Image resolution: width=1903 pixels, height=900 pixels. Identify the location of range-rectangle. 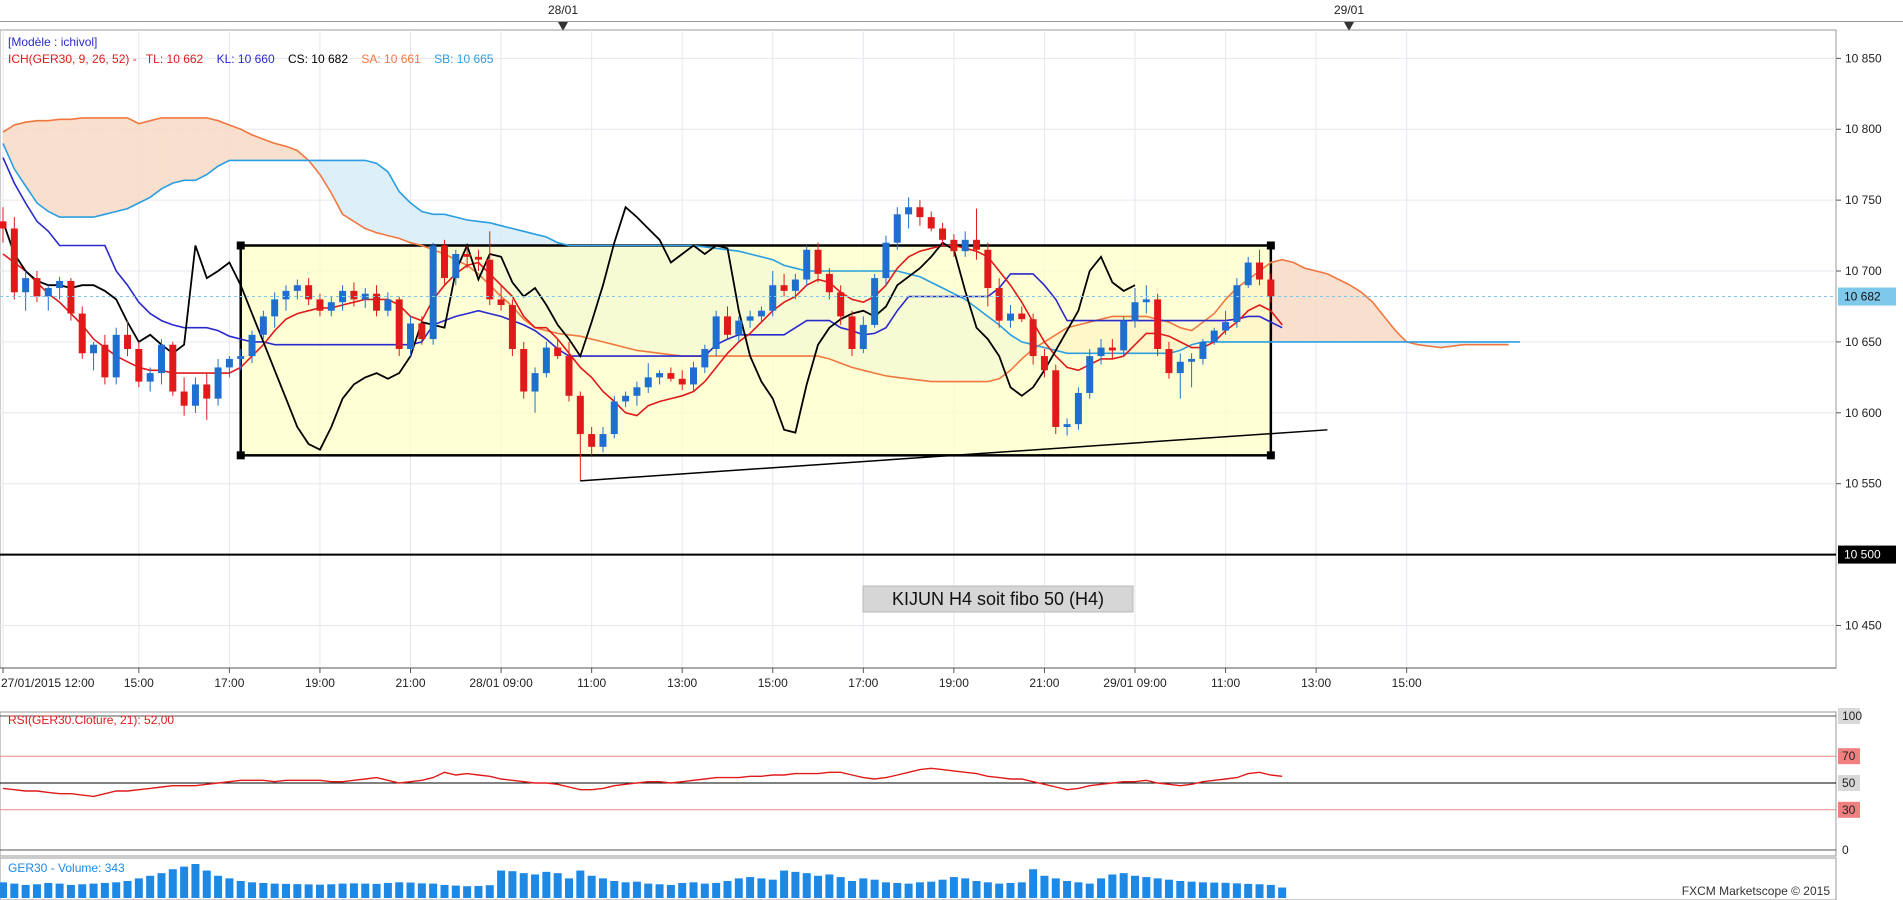
(755, 350).